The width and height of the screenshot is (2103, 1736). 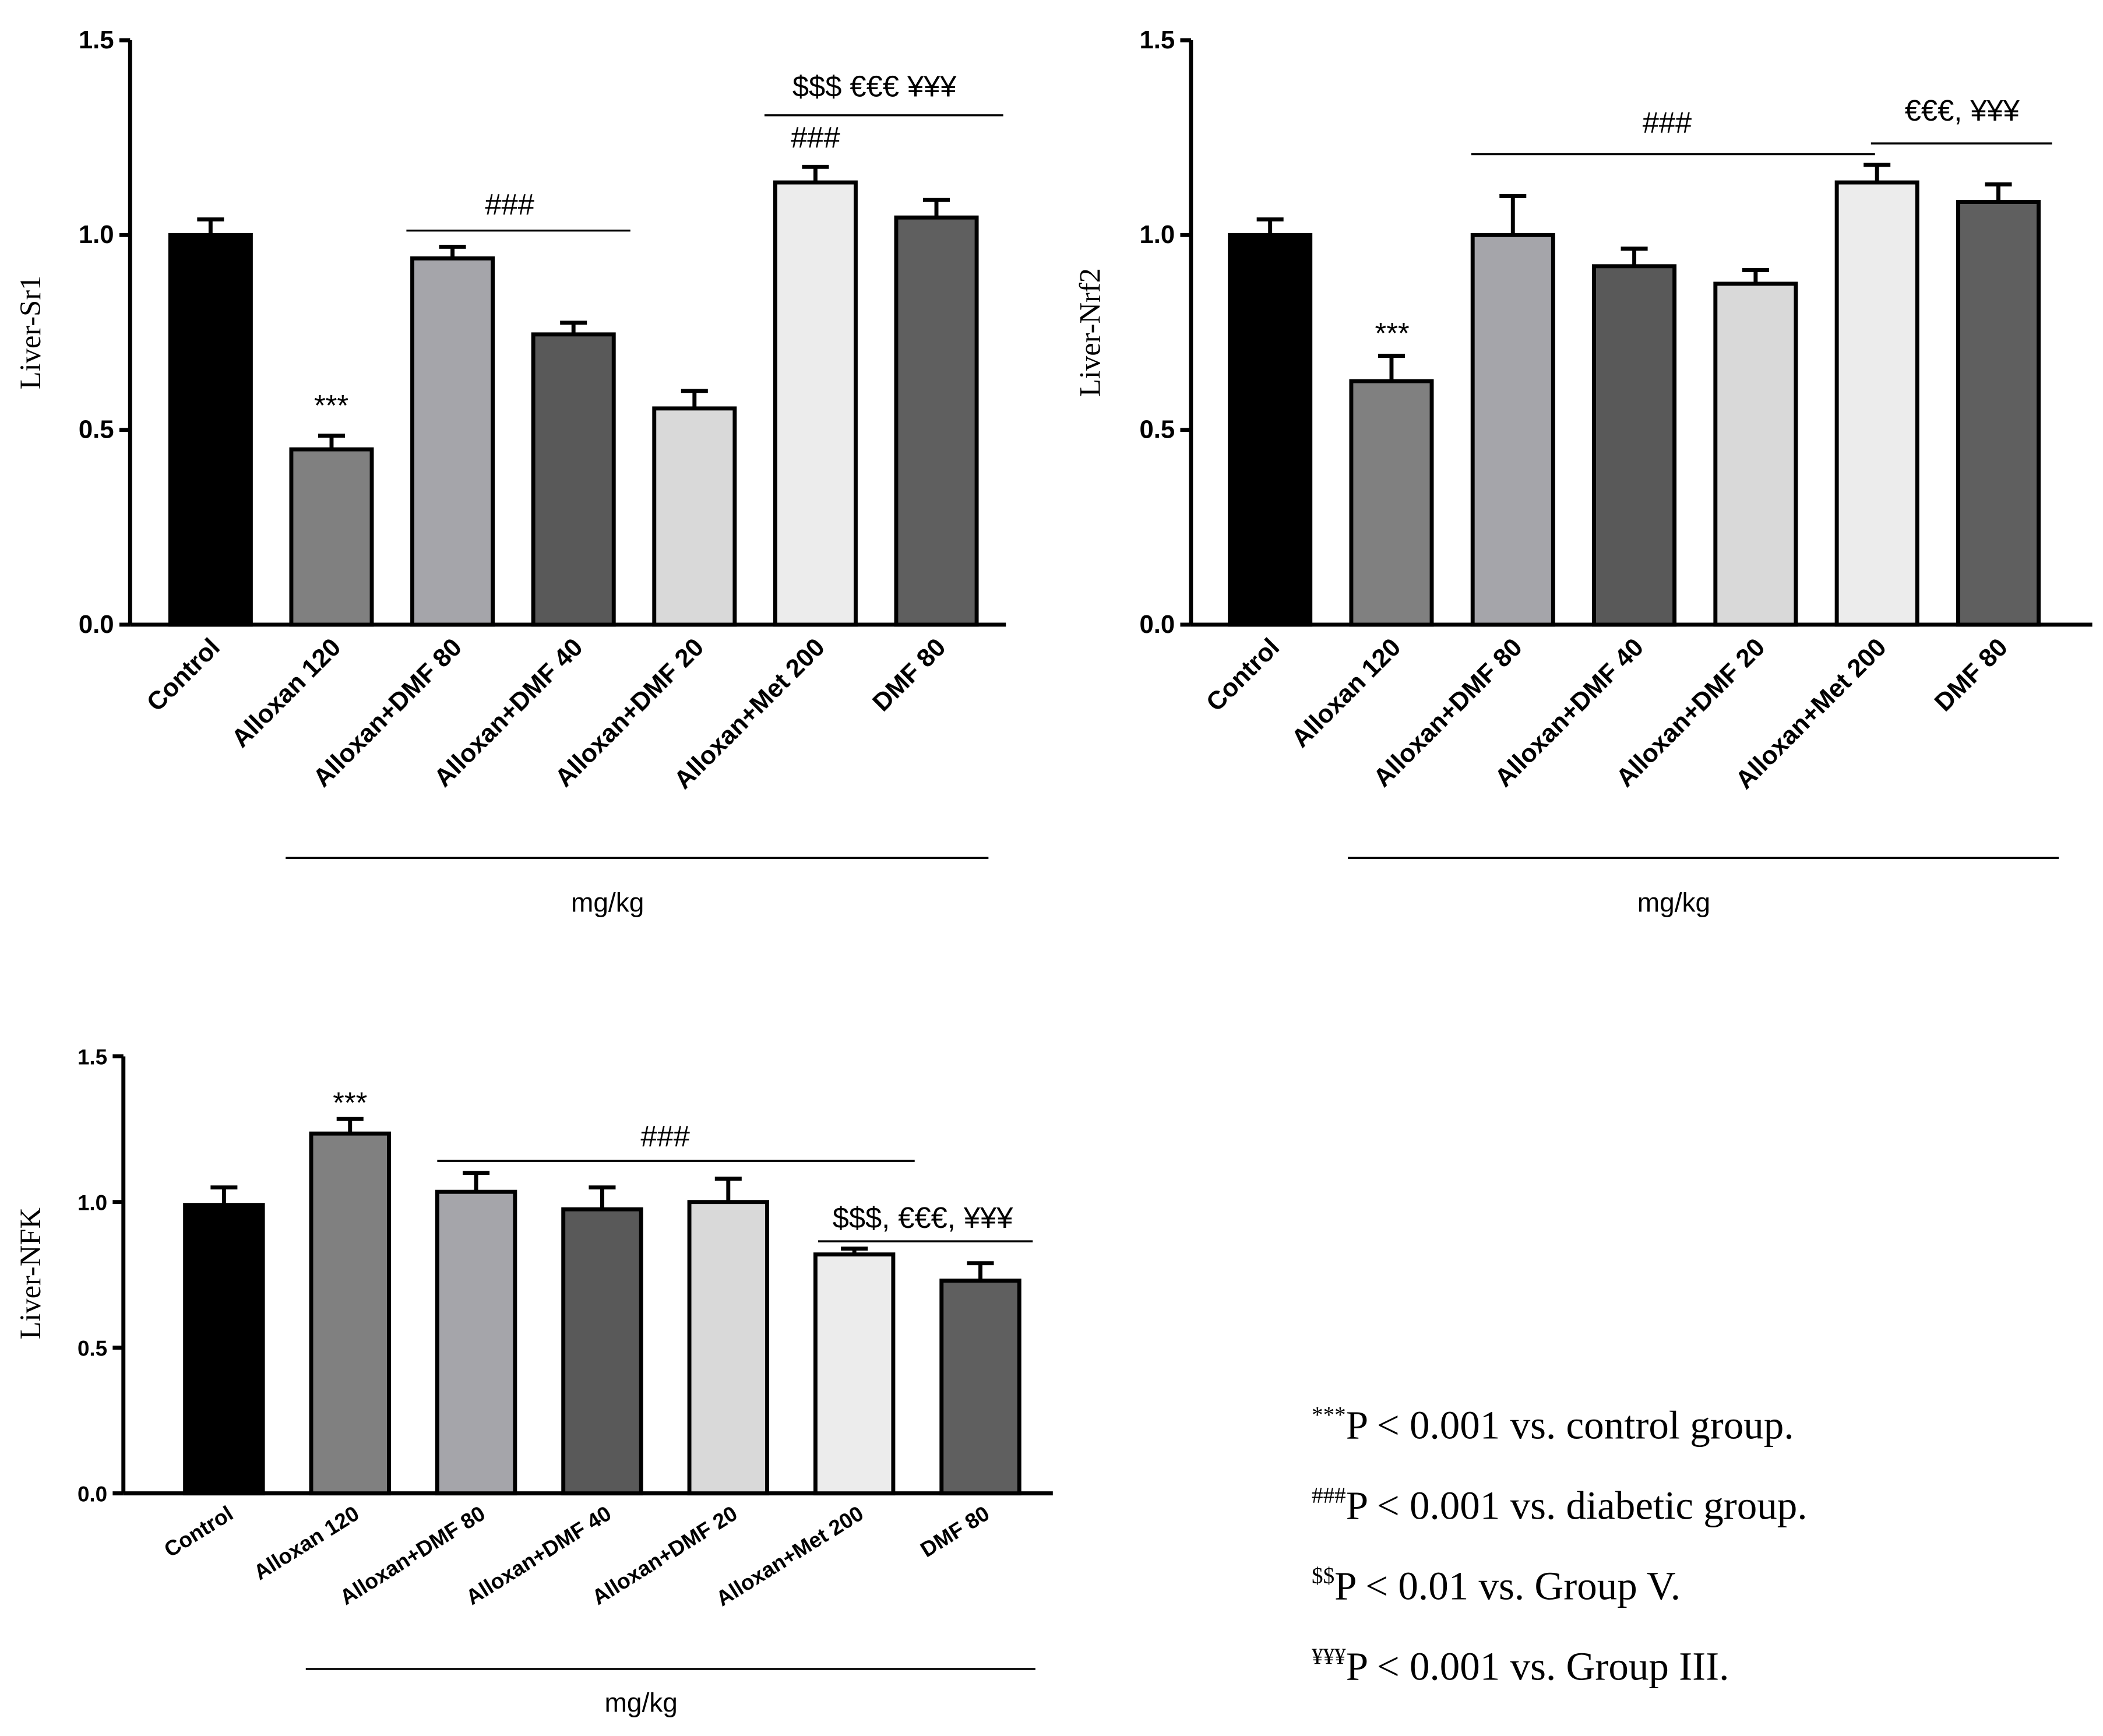 What do you see at coordinates (1507, 1586) in the screenshot?
I see `note-text: P < 0.01 vs. Group V.` at bounding box center [1507, 1586].